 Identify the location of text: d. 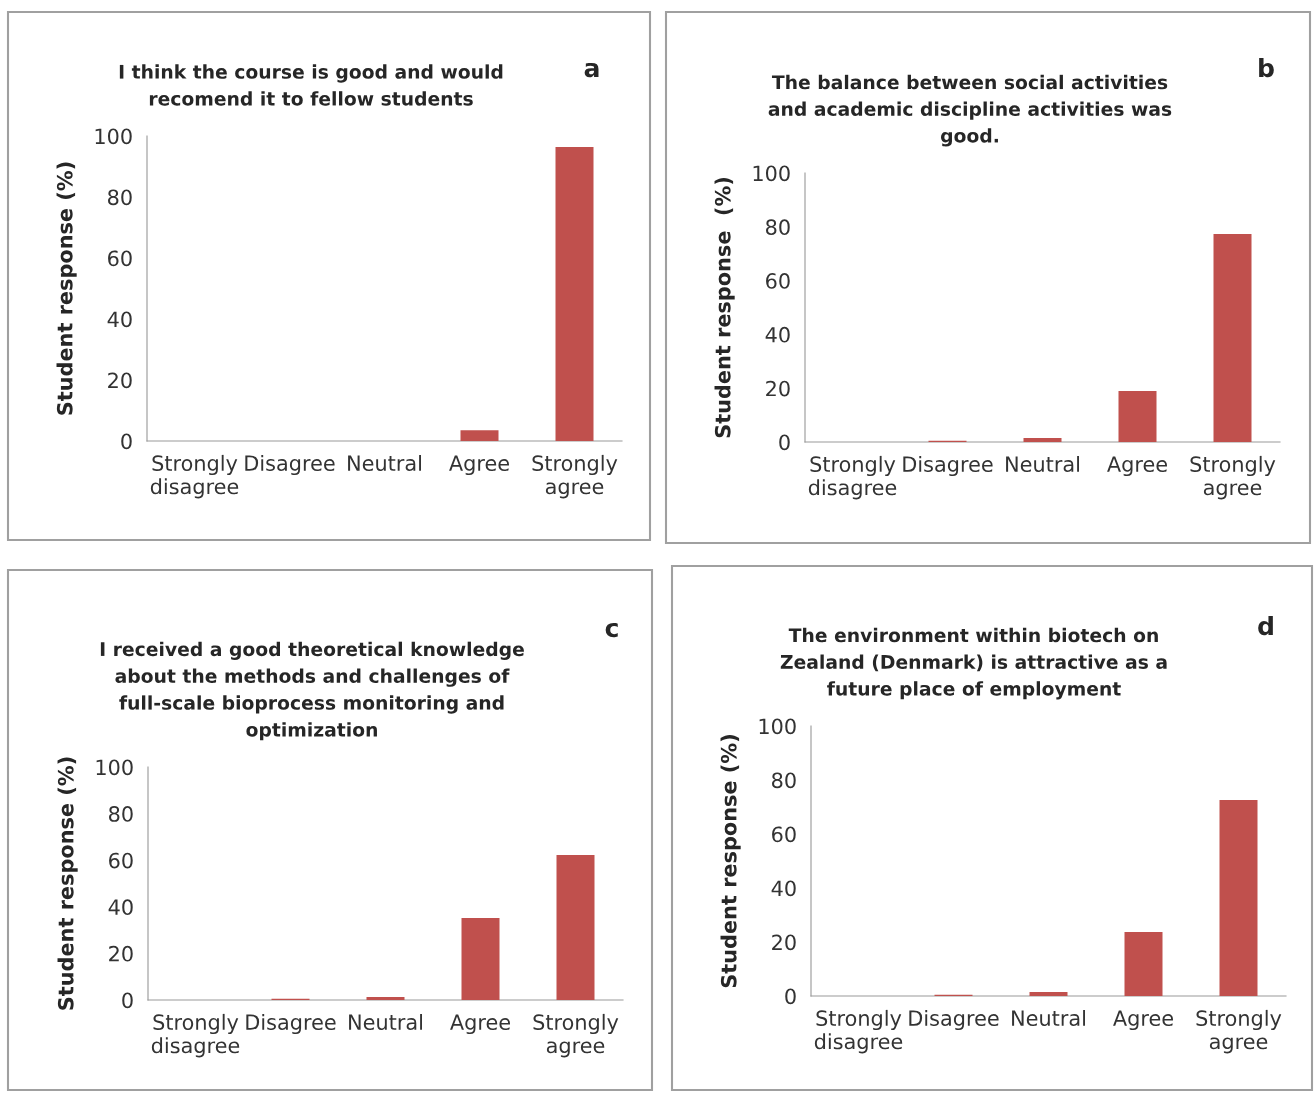
(1265, 625).